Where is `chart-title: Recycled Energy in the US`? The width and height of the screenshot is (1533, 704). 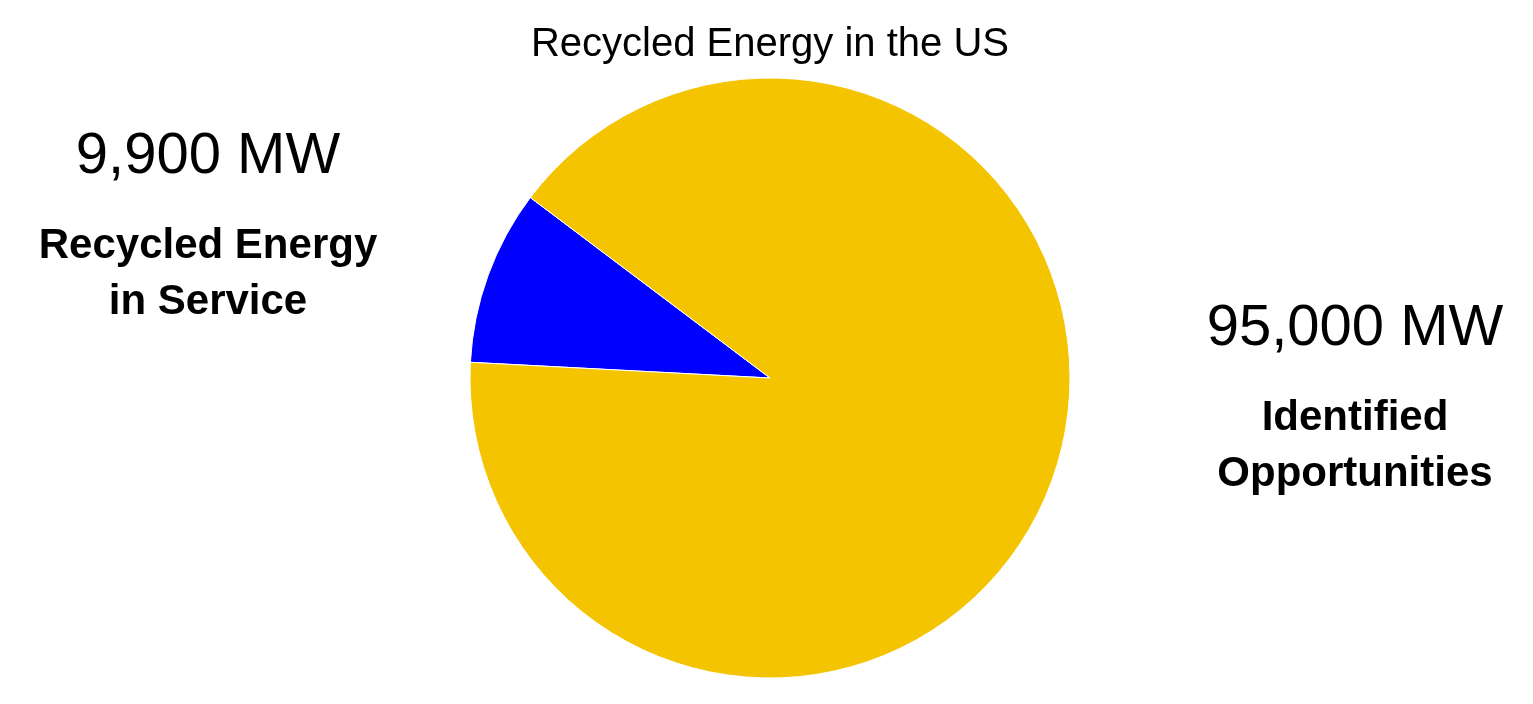
chart-title: Recycled Energy in the US is located at coordinates (770, 42).